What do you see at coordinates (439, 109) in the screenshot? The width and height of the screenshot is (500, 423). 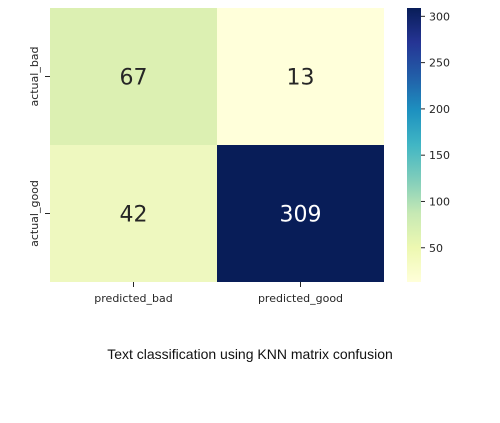 I see `colorbar-tick-label: 200` at bounding box center [439, 109].